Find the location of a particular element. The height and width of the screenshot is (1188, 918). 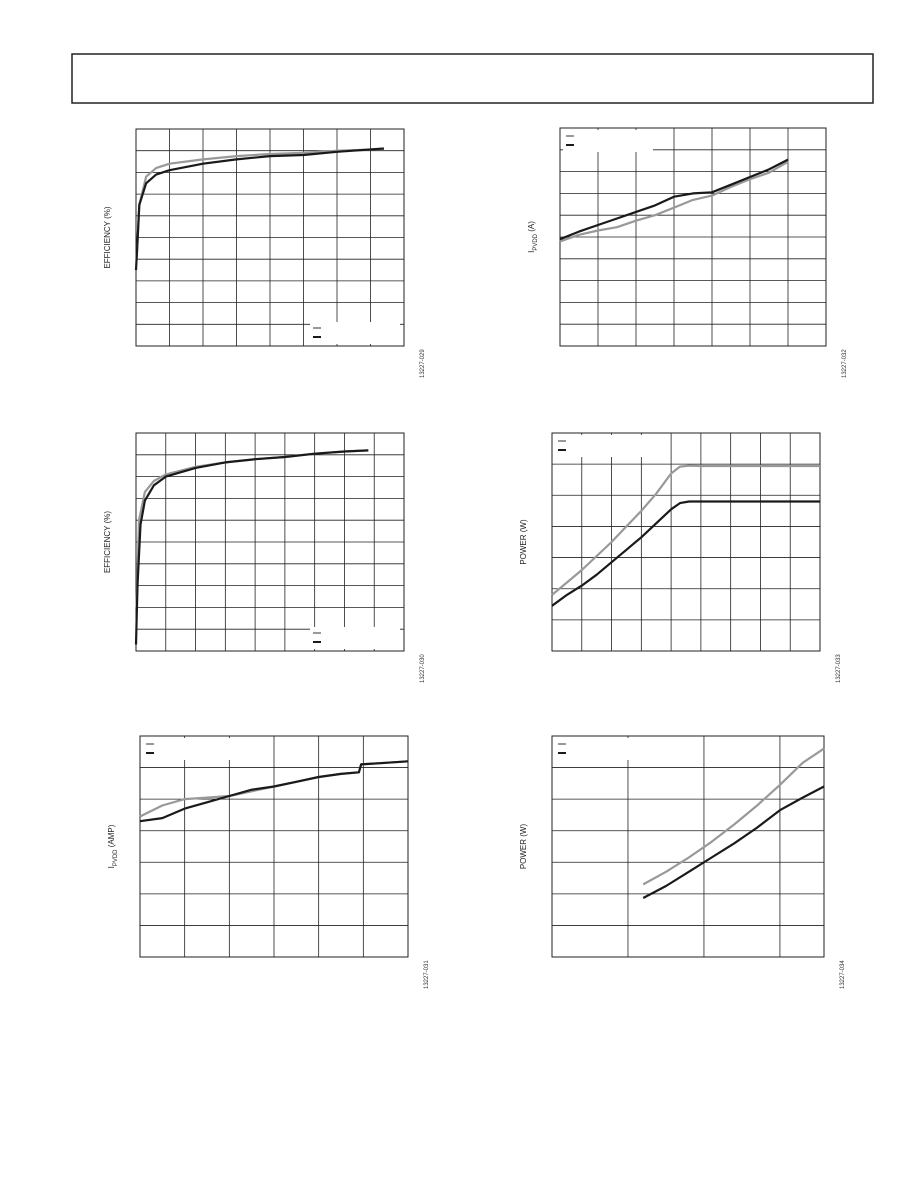

figure-code: 13227-034 is located at coordinates (843, 974).